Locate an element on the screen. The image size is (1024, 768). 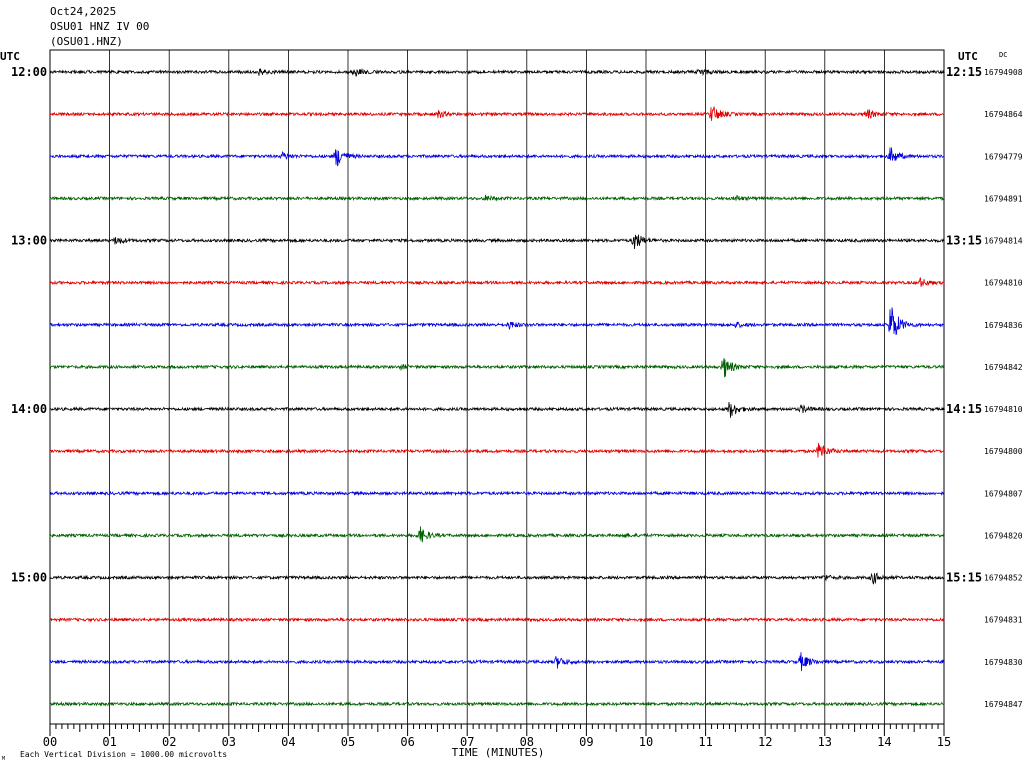
x-tick-label: 12 is located at coordinates (765, 742).